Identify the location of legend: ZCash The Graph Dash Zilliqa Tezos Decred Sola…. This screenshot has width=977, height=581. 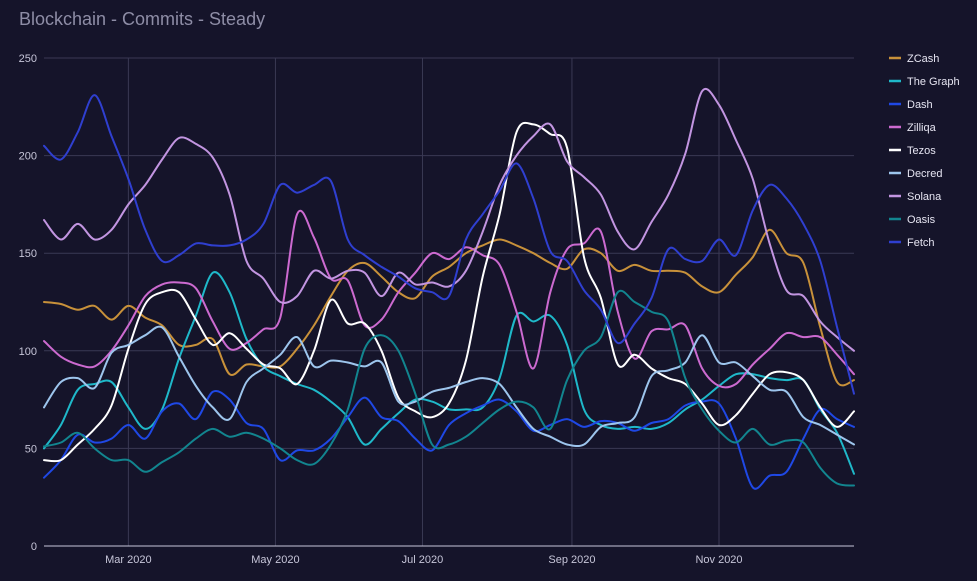
(924, 151).